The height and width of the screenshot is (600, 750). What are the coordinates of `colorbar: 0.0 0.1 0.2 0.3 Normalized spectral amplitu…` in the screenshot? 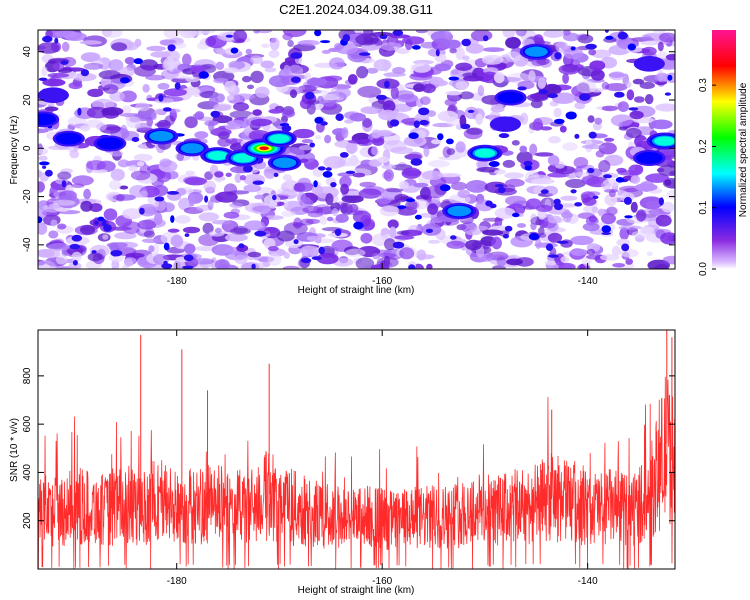 It's located at (723, 153).